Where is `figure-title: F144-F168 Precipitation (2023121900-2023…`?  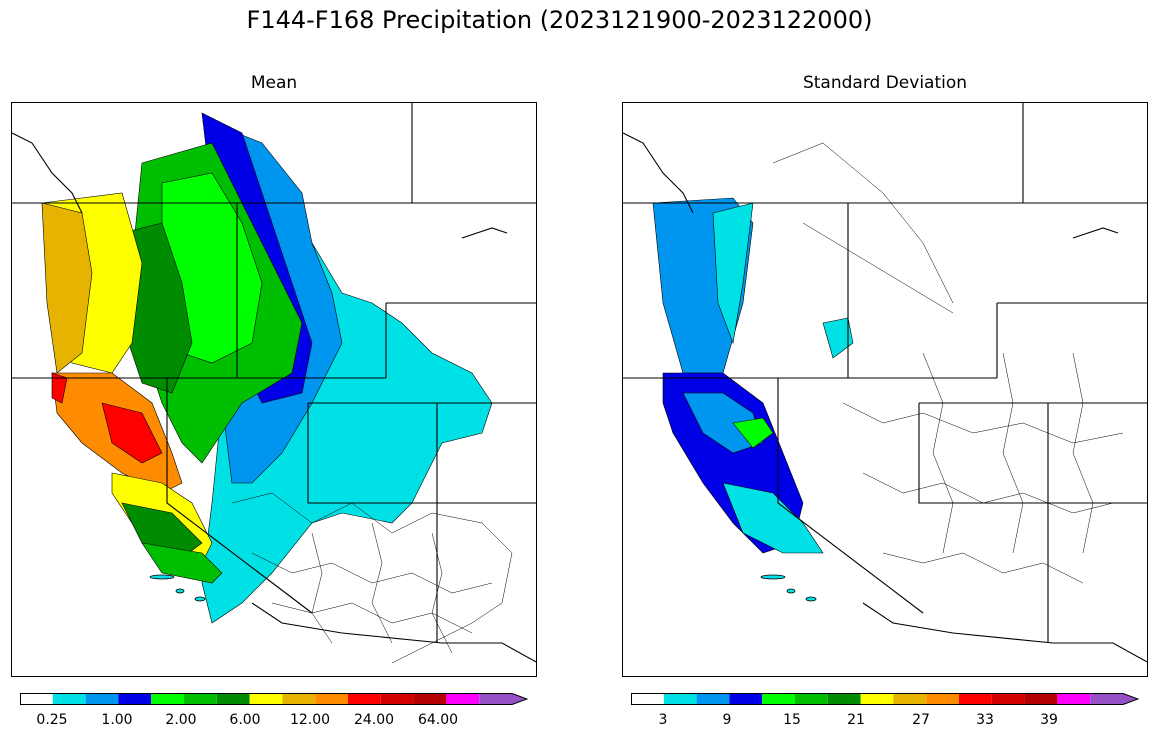 figure-title: F144-F168 Precipitation (2023121900-2023… is located at coordinates (559, 20).